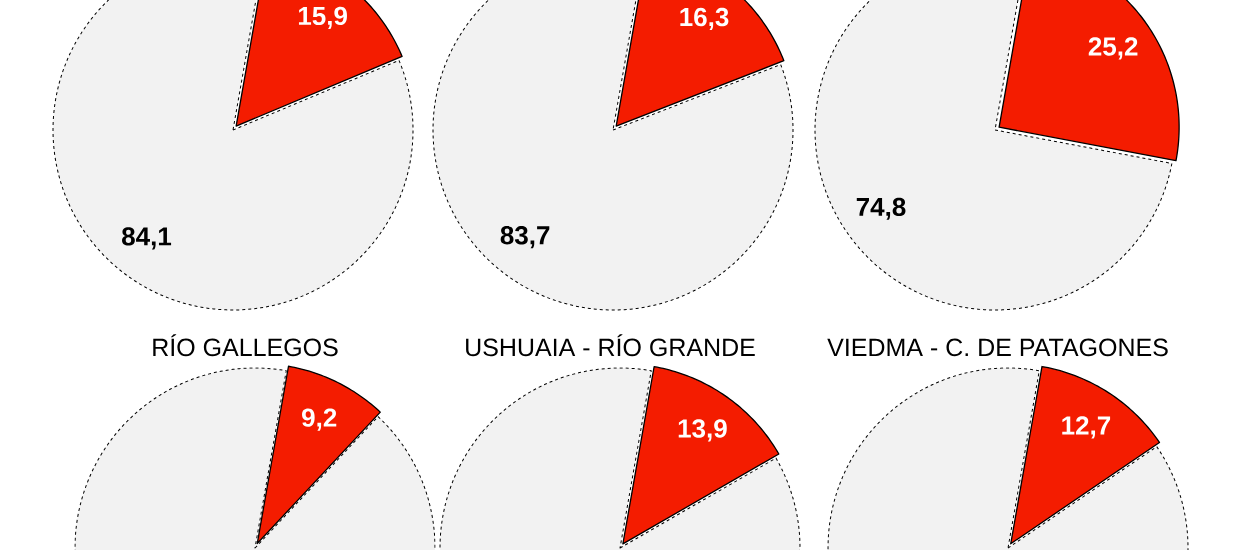  Describe the element at coordinates (147, 238) in the screenshot. I see `data-label: 84,1` at that location.